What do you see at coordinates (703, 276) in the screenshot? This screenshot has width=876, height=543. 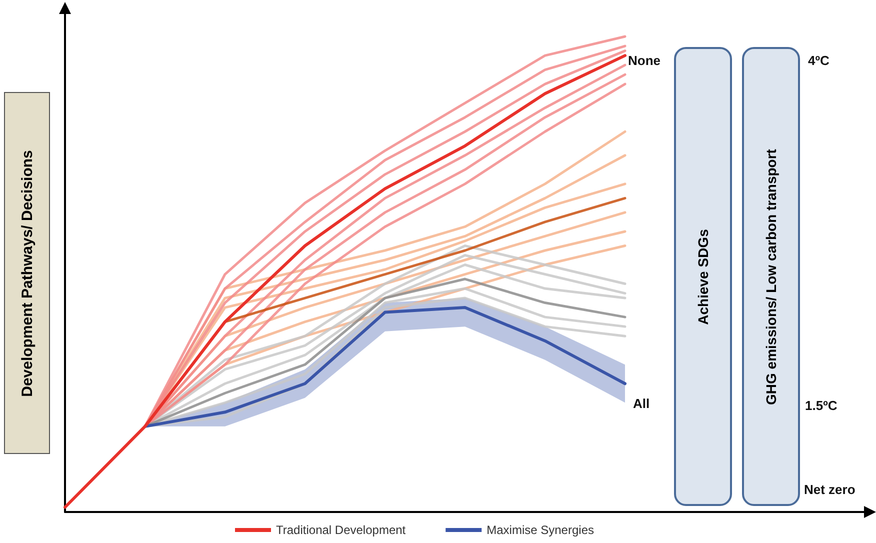 I see `rounded-box: Achieve SDGs` at bounding box center [703, 276].